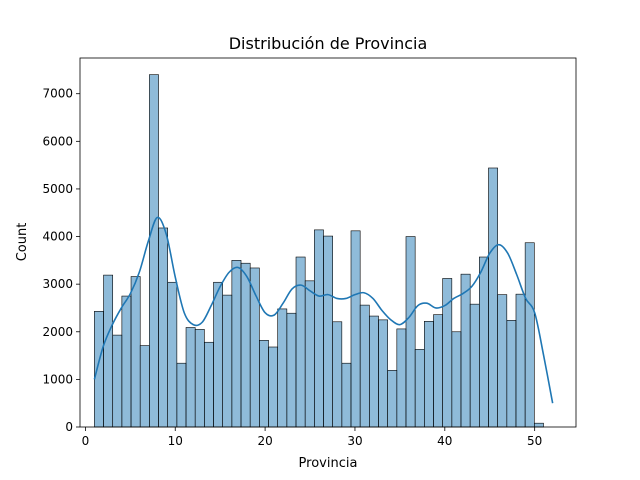 The image size is (640, 480). What do you see at coordinates (61, 260) in the screenshot?
I see `y-axis-ticks: 0 1000 2000 3000 4000 5000 6000 7000` at bounding box center [61, 260].